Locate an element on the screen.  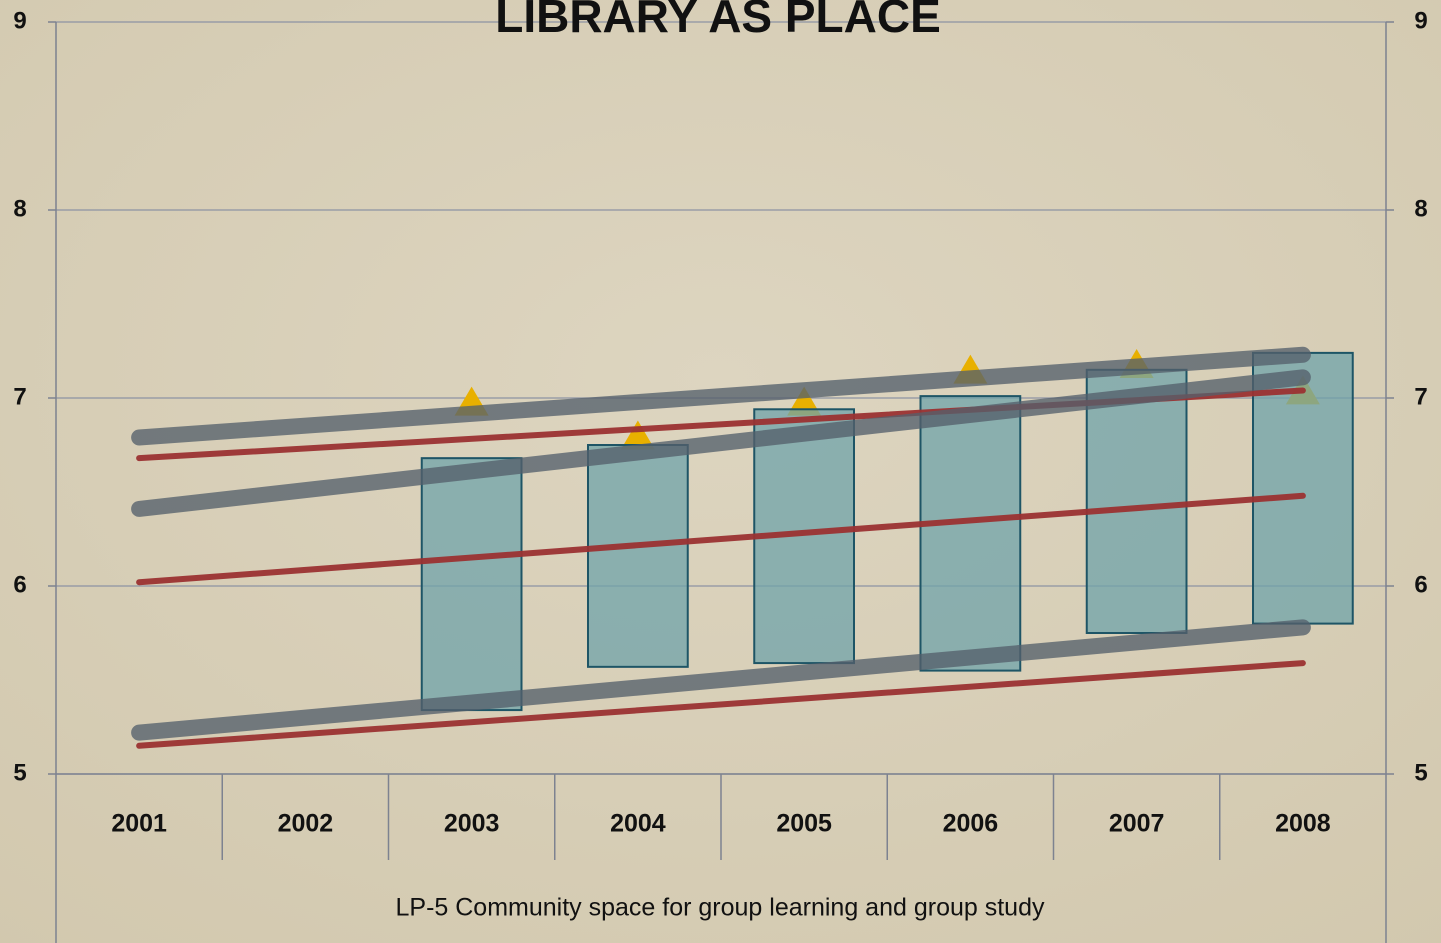
x-tick-label: 2007 is located at coordinates (1137, 824).